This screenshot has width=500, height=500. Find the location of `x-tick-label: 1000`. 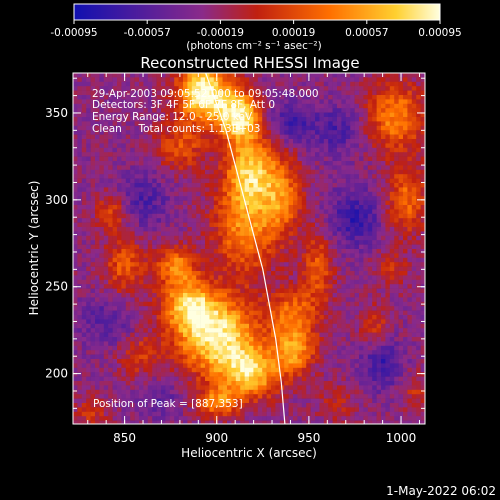

x-tick-label: 1000 is located at coordinates (401, 438).